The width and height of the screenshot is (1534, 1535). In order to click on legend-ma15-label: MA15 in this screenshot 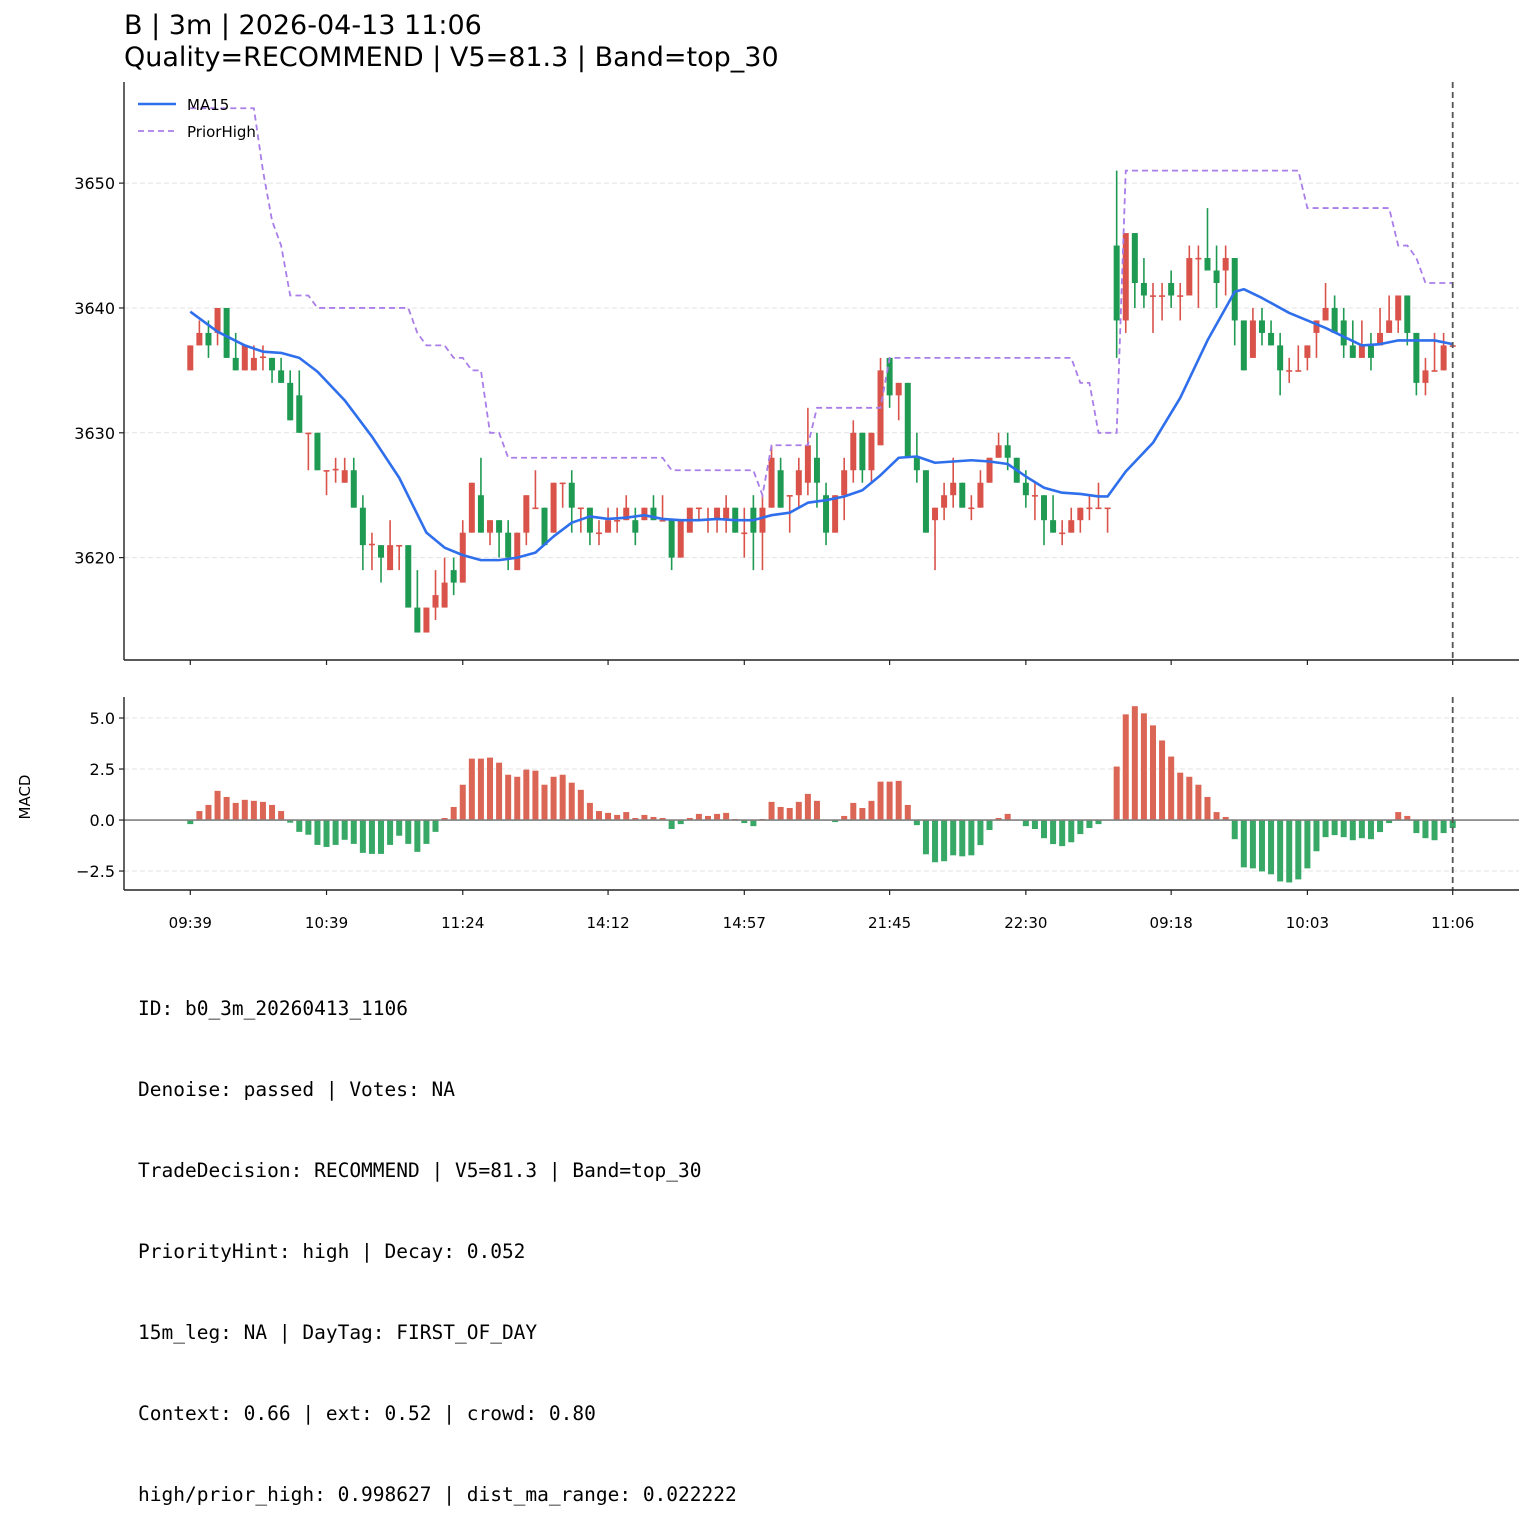, I will do `click(208, 105)`.